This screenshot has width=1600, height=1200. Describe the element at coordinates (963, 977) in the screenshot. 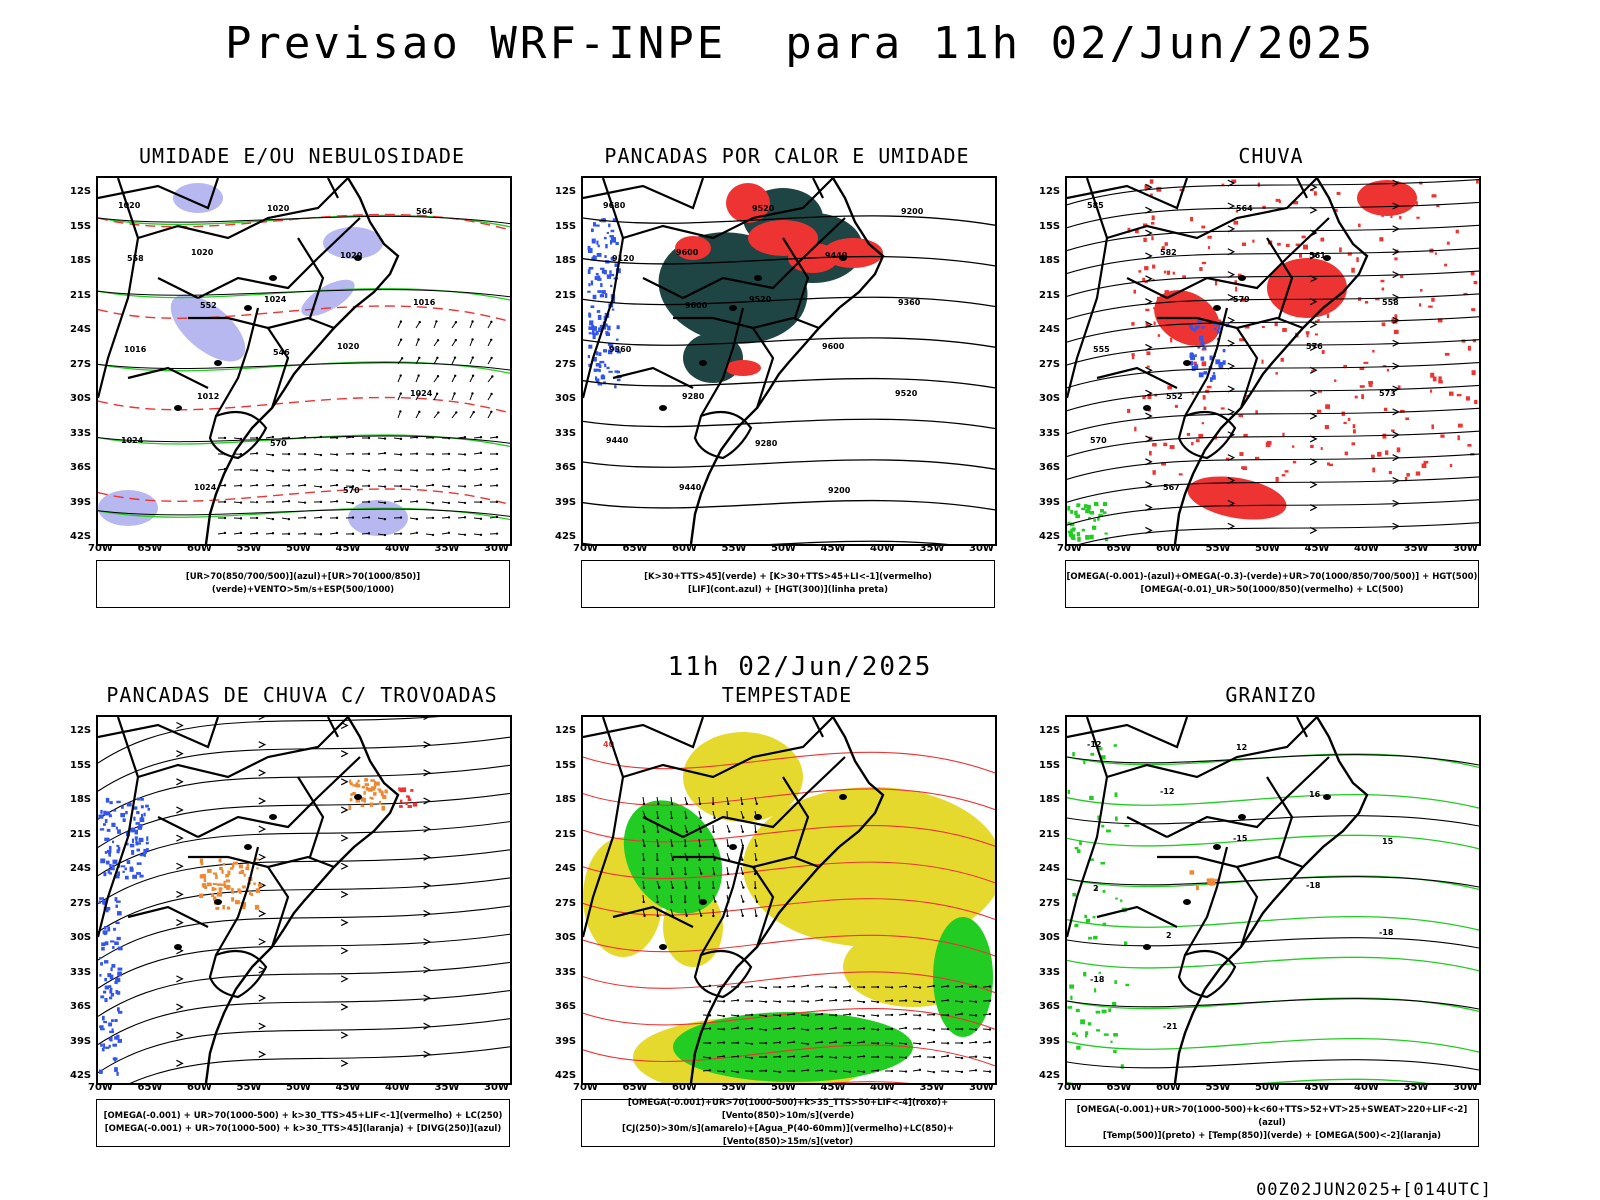

I see `lowlevel-wind-shade` at that location.